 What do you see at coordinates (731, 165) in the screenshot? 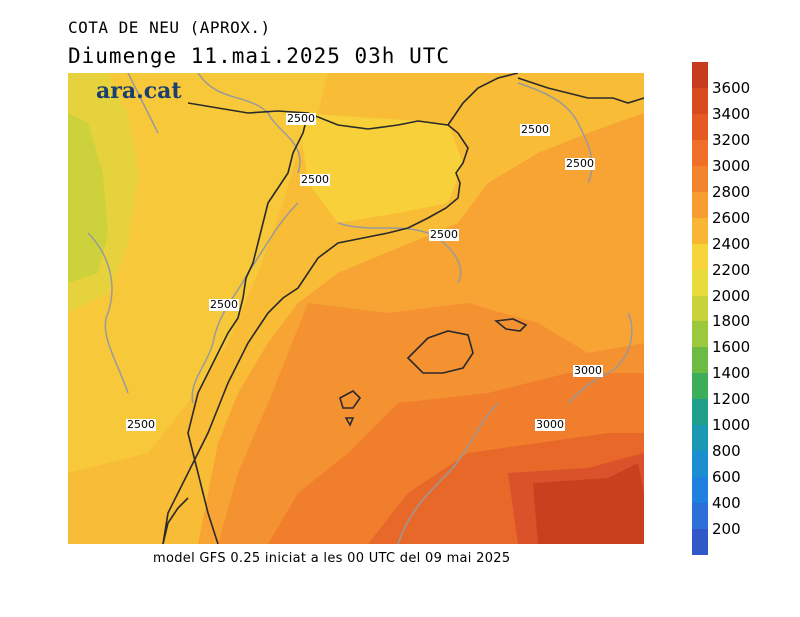
I see `color-legend-label: 3000` at bounding box center [731, 165].